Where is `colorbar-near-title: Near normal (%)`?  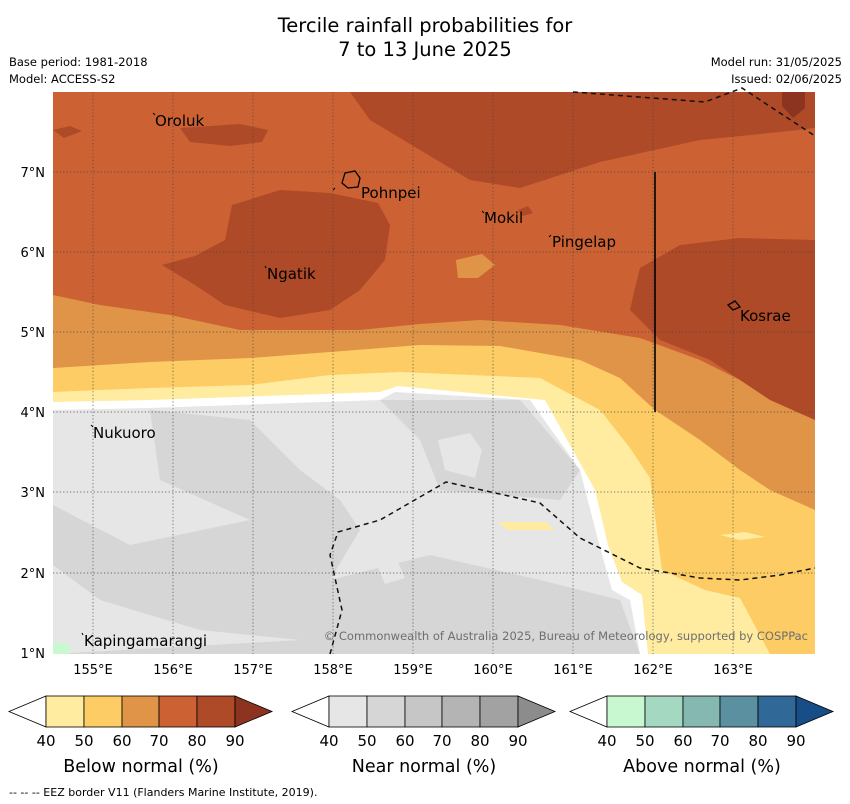 colorbar-near-title: Near normal (%) is located at coordinates (424, 767).